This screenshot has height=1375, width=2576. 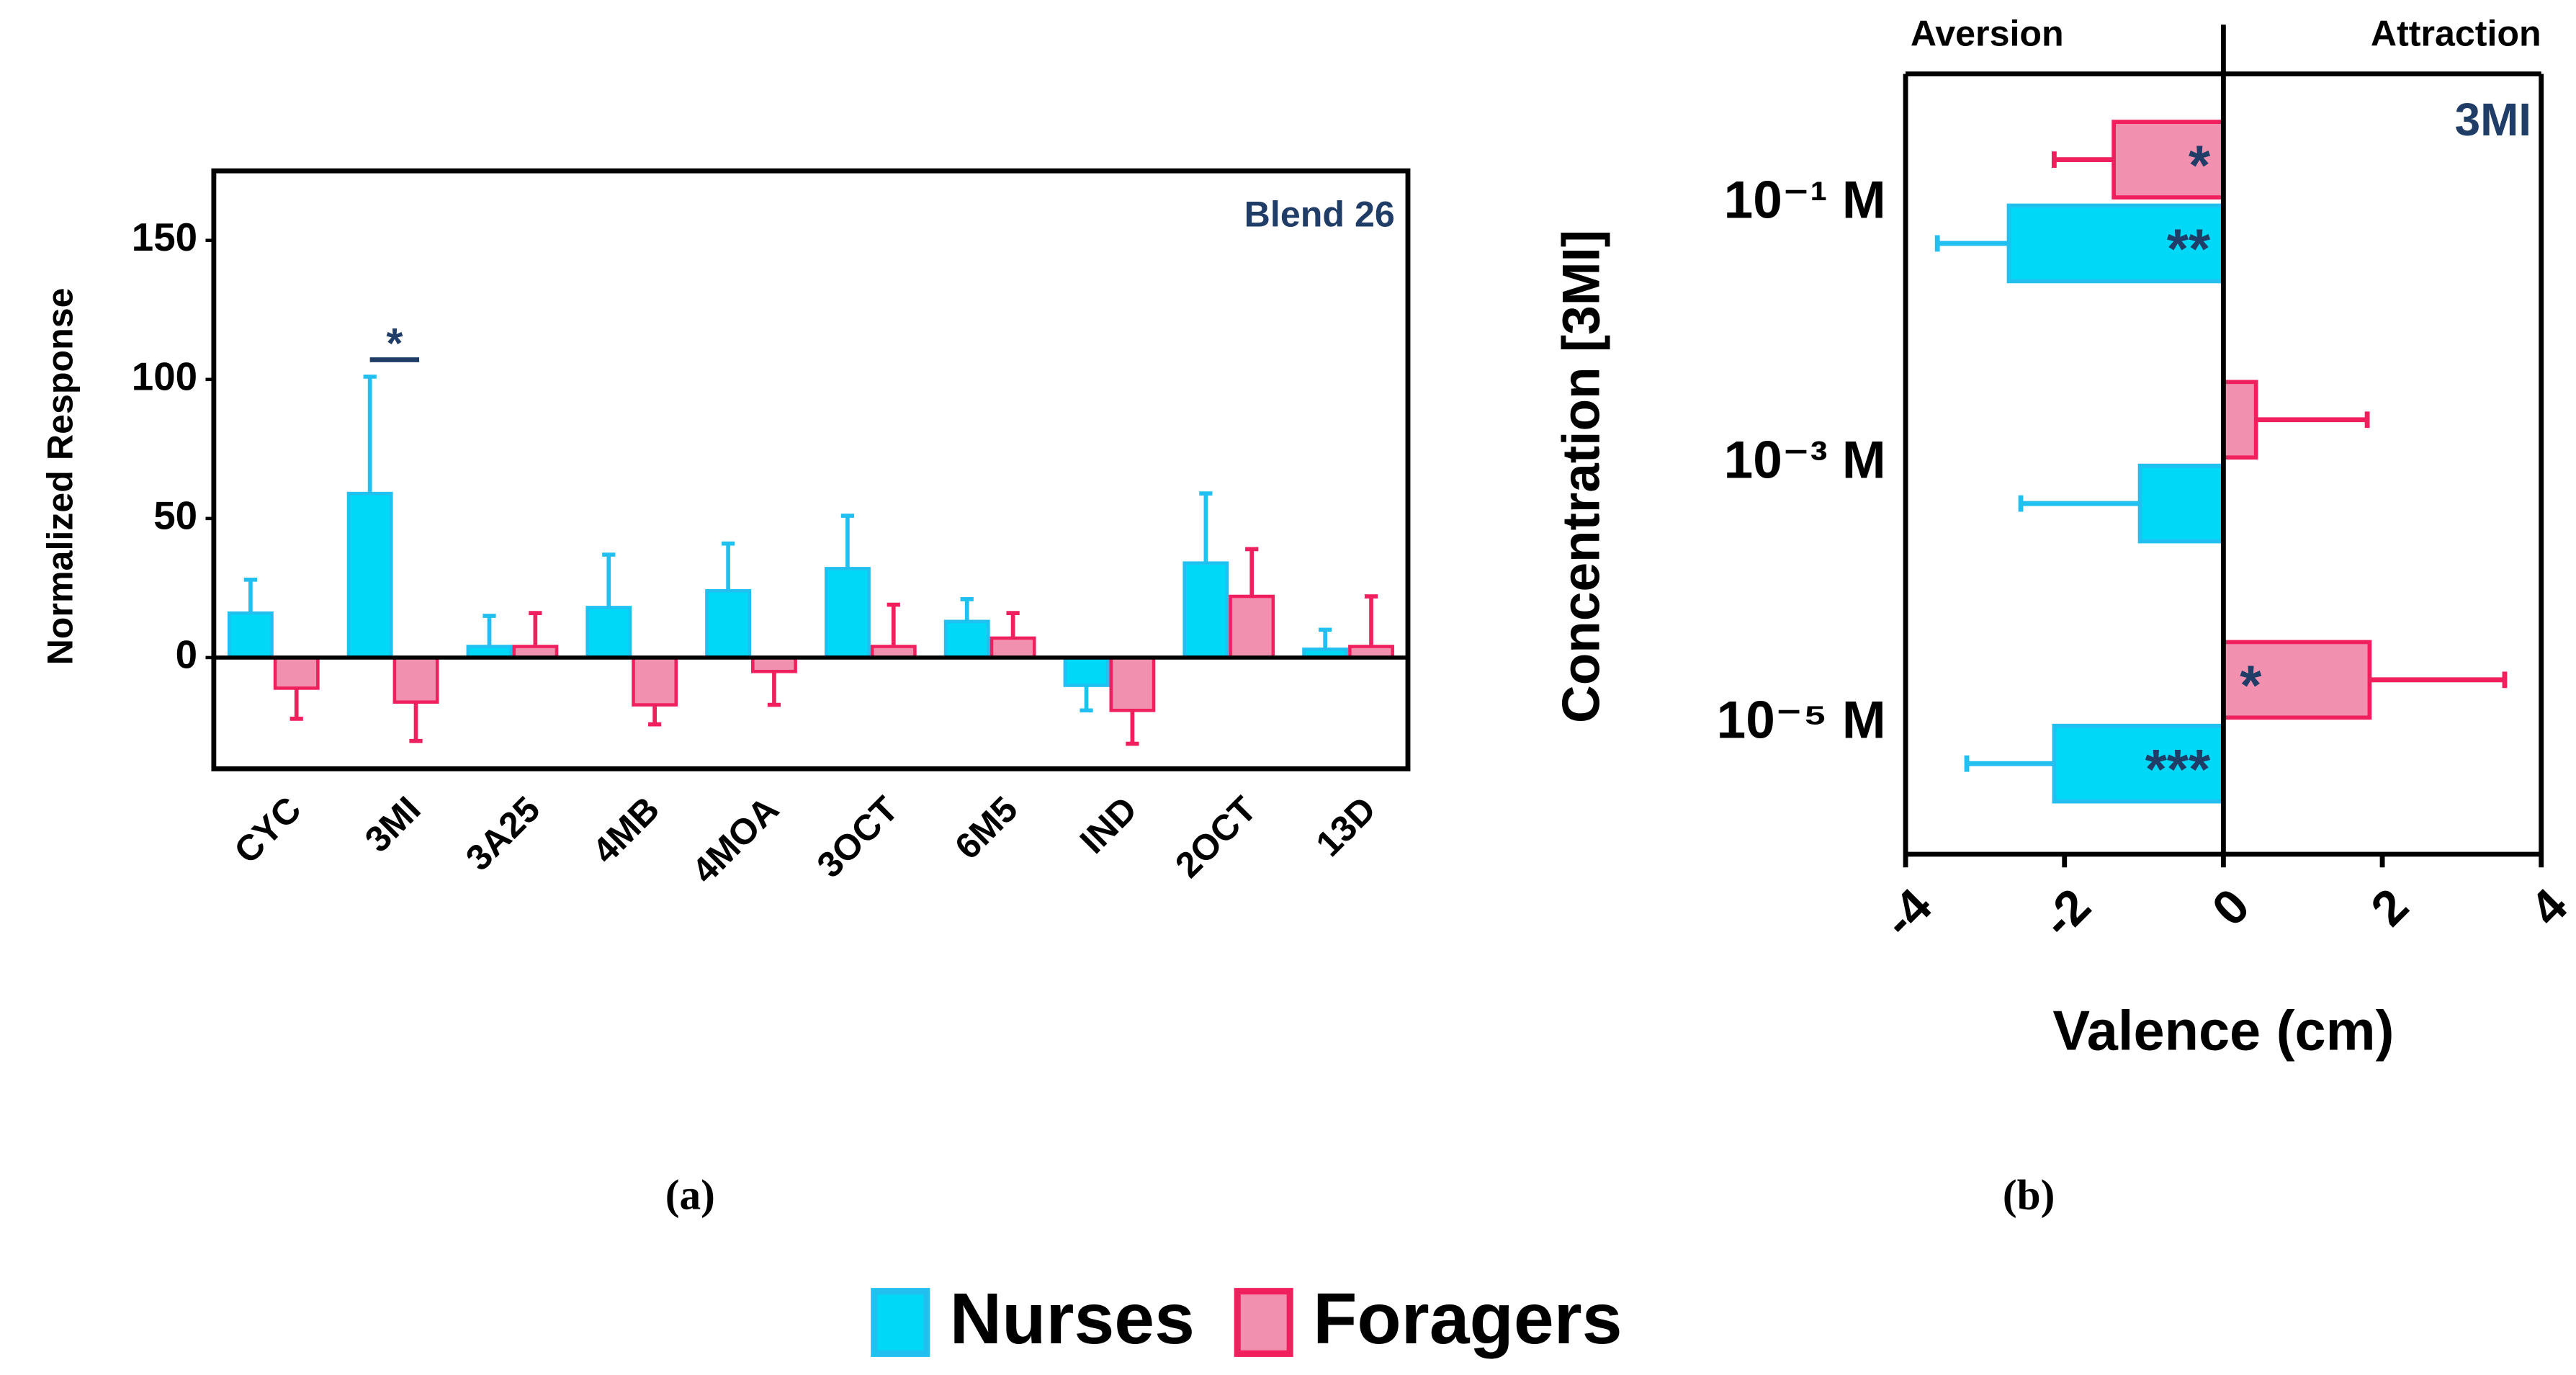 What do you see at coordinates (690, 1195) in the screenshot?
I see `caption: (a)` at bounding box center [690, 1195].